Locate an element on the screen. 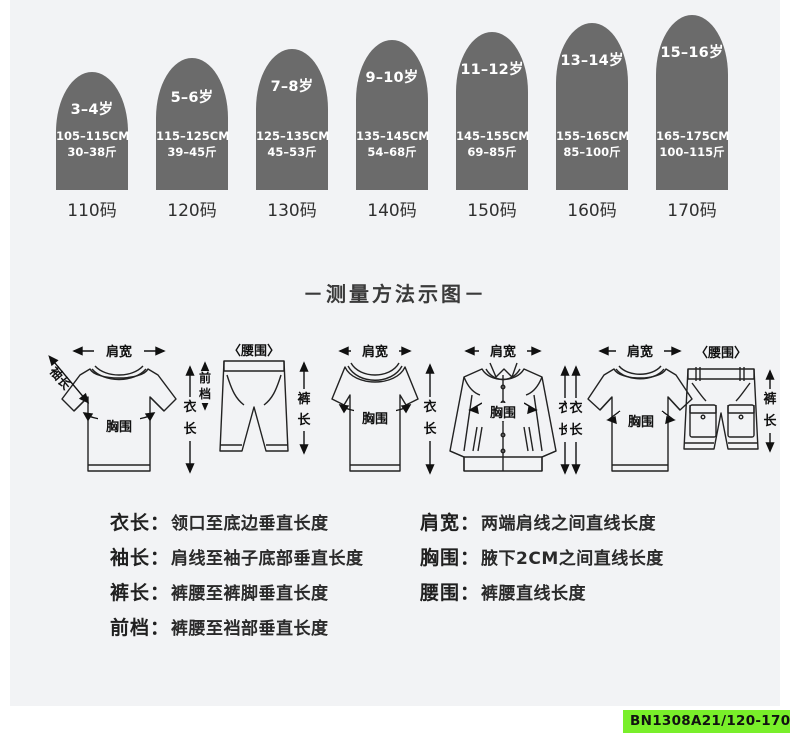 Image resolution: width=790 pixels, height=755 pixels. size-age-label: 5–6岁 is located at coordinates (192, 98).